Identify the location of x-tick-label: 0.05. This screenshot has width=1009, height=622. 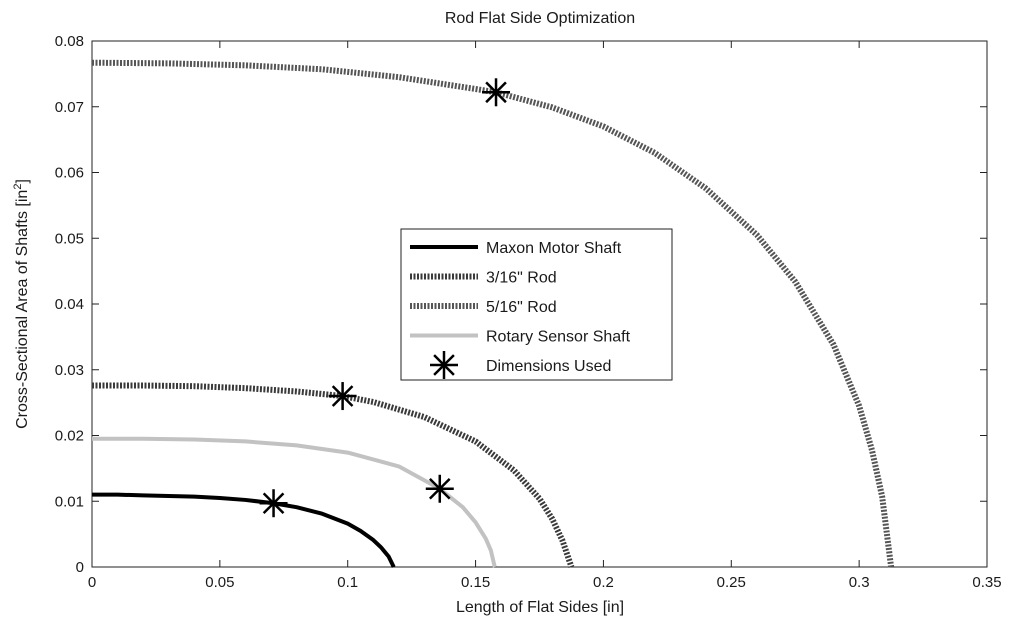
(219, 582).